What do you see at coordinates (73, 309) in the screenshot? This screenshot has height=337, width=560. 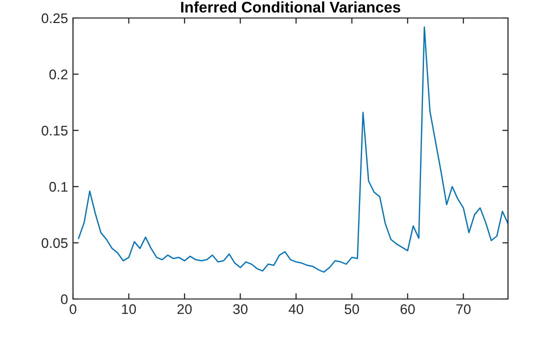 I see `x-tick-label: 0` at bounding box center [73, 309].